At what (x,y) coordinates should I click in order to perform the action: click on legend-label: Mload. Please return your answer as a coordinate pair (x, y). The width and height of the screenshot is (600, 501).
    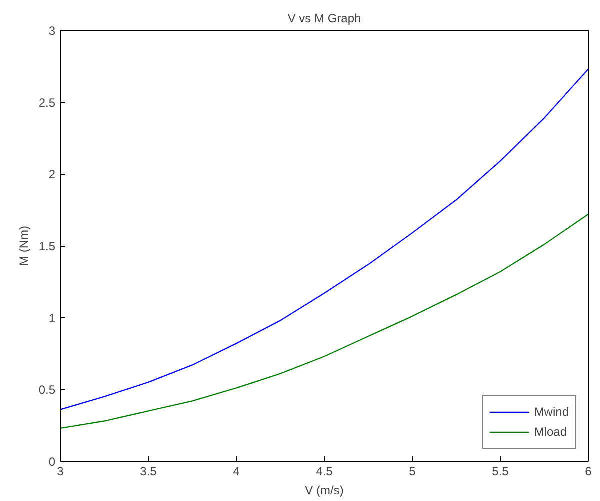
    Looking at the image, I should click on (550, 432).